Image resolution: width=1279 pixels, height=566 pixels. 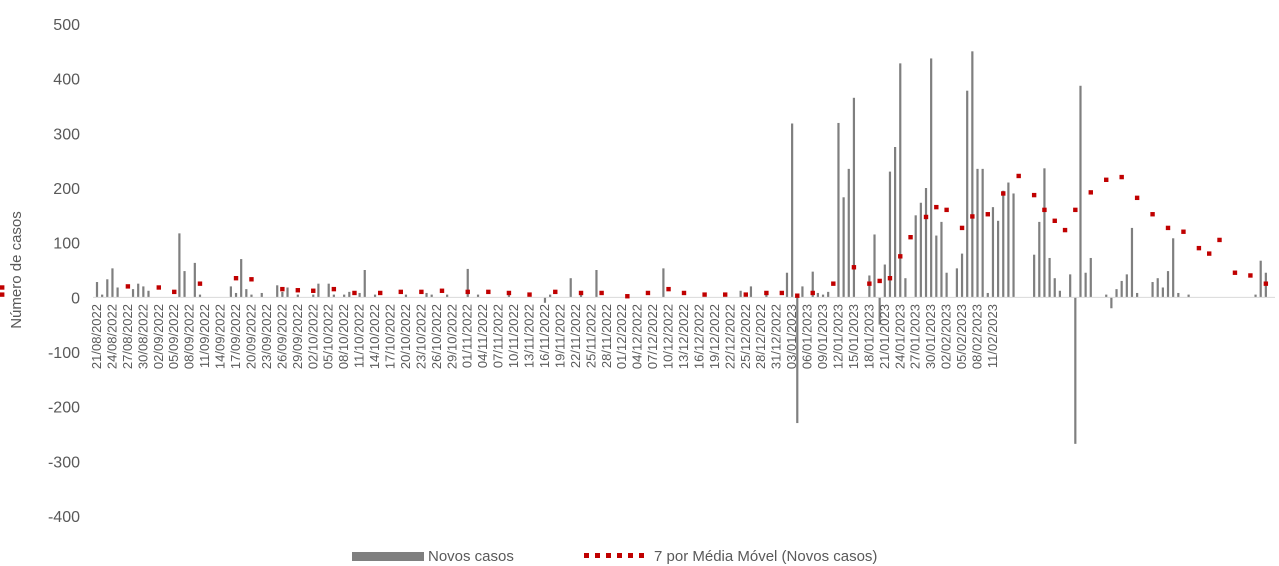 I want to click on x-tick-label: 08/02/2023, so click(x=977, y=336).